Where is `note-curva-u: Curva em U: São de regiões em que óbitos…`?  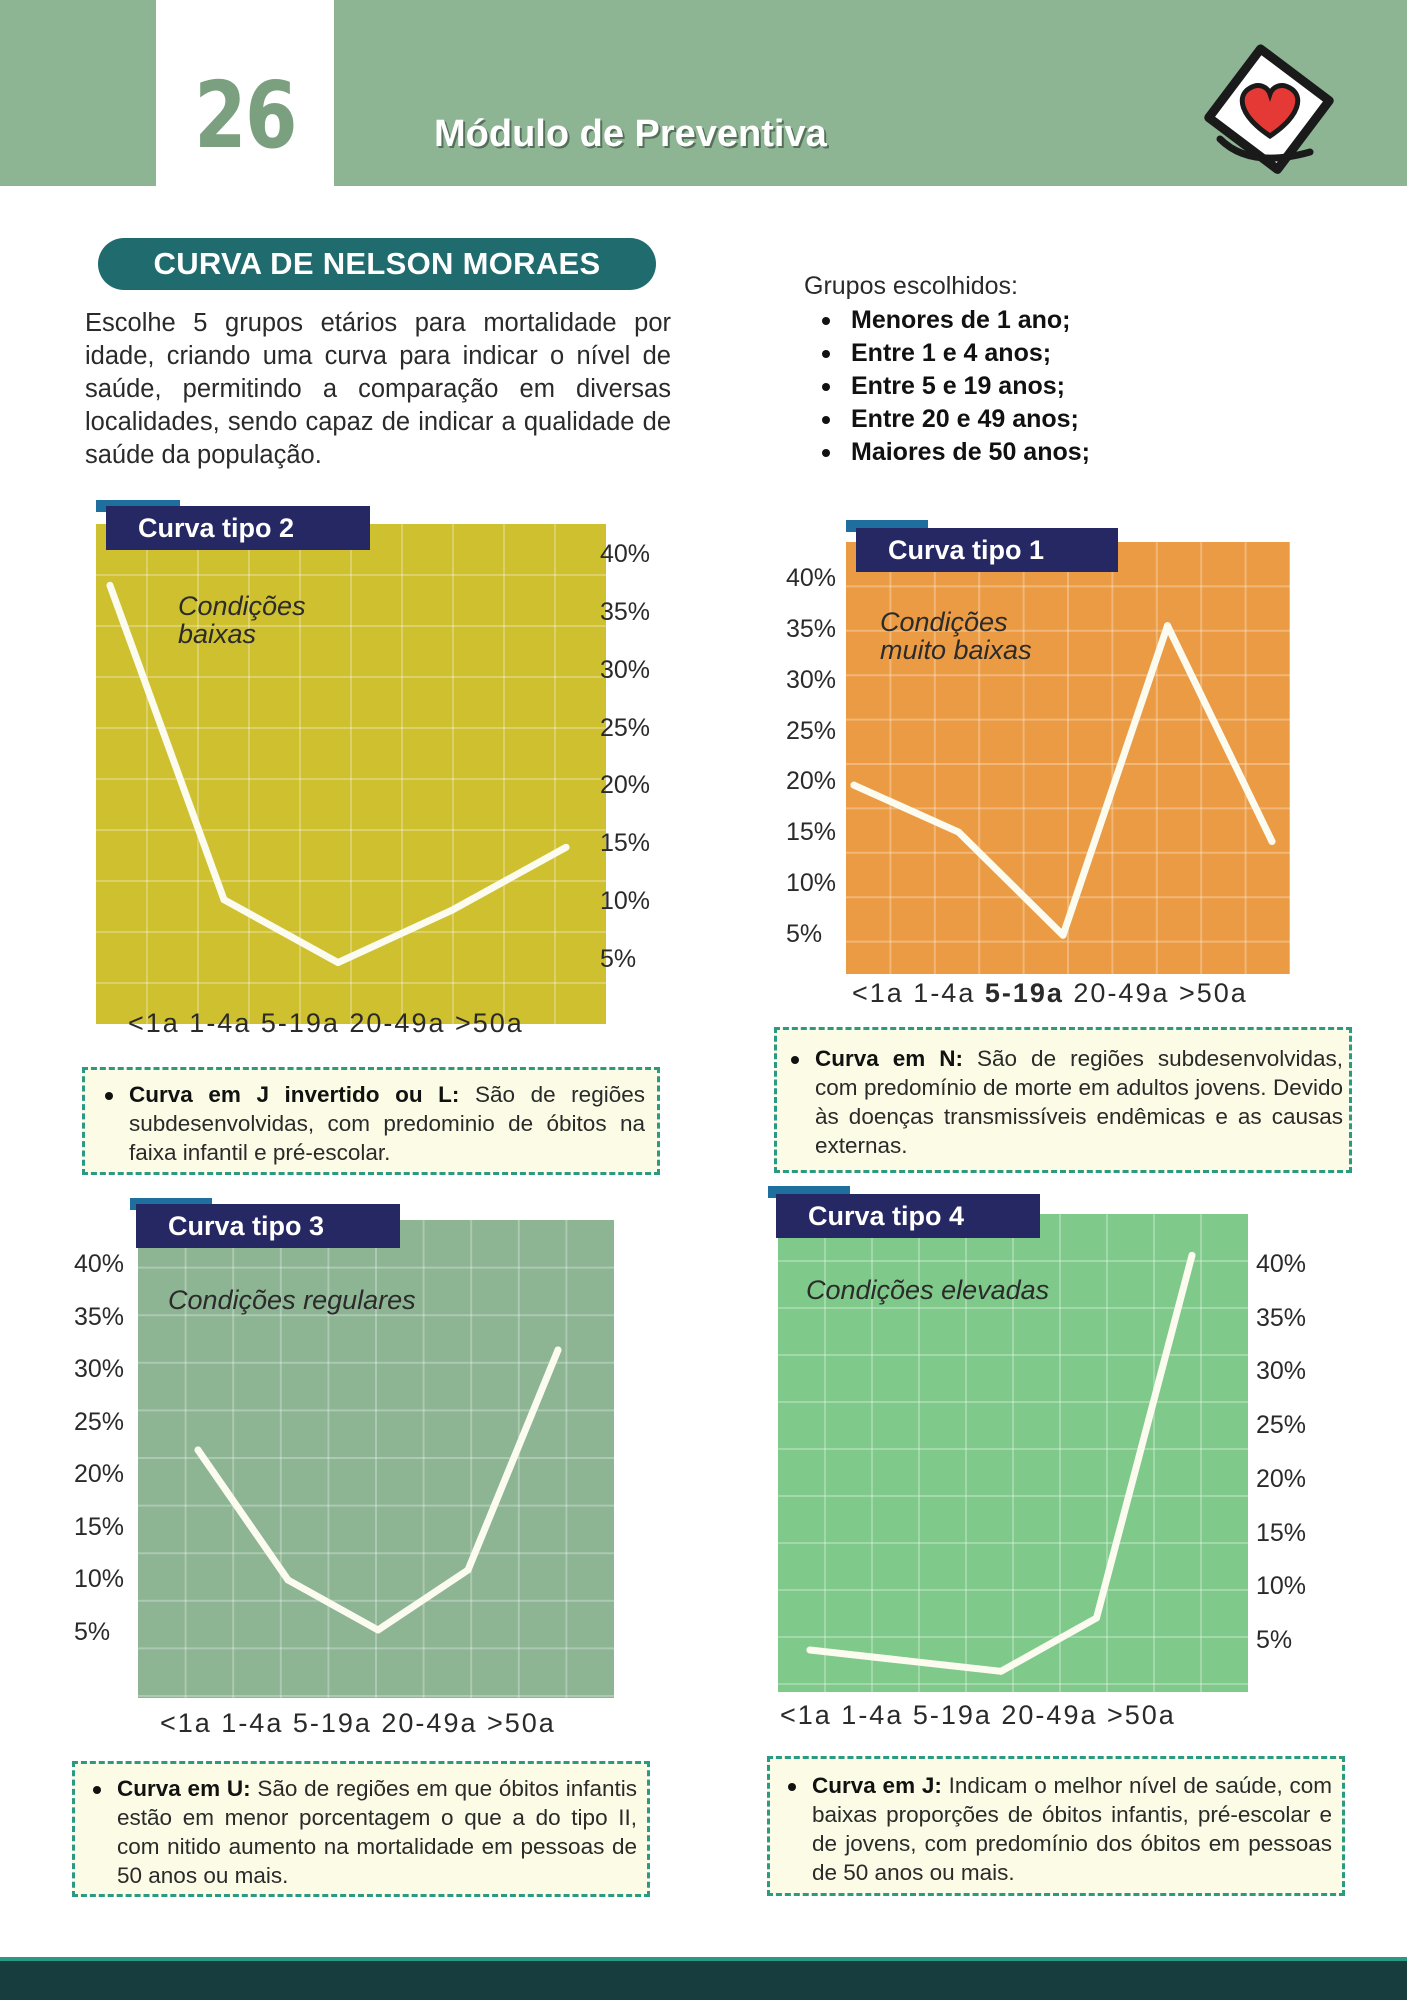 note-curva-u: Curva em U: São de regiões em que óbitos… is located at coordinates (361, 1829).